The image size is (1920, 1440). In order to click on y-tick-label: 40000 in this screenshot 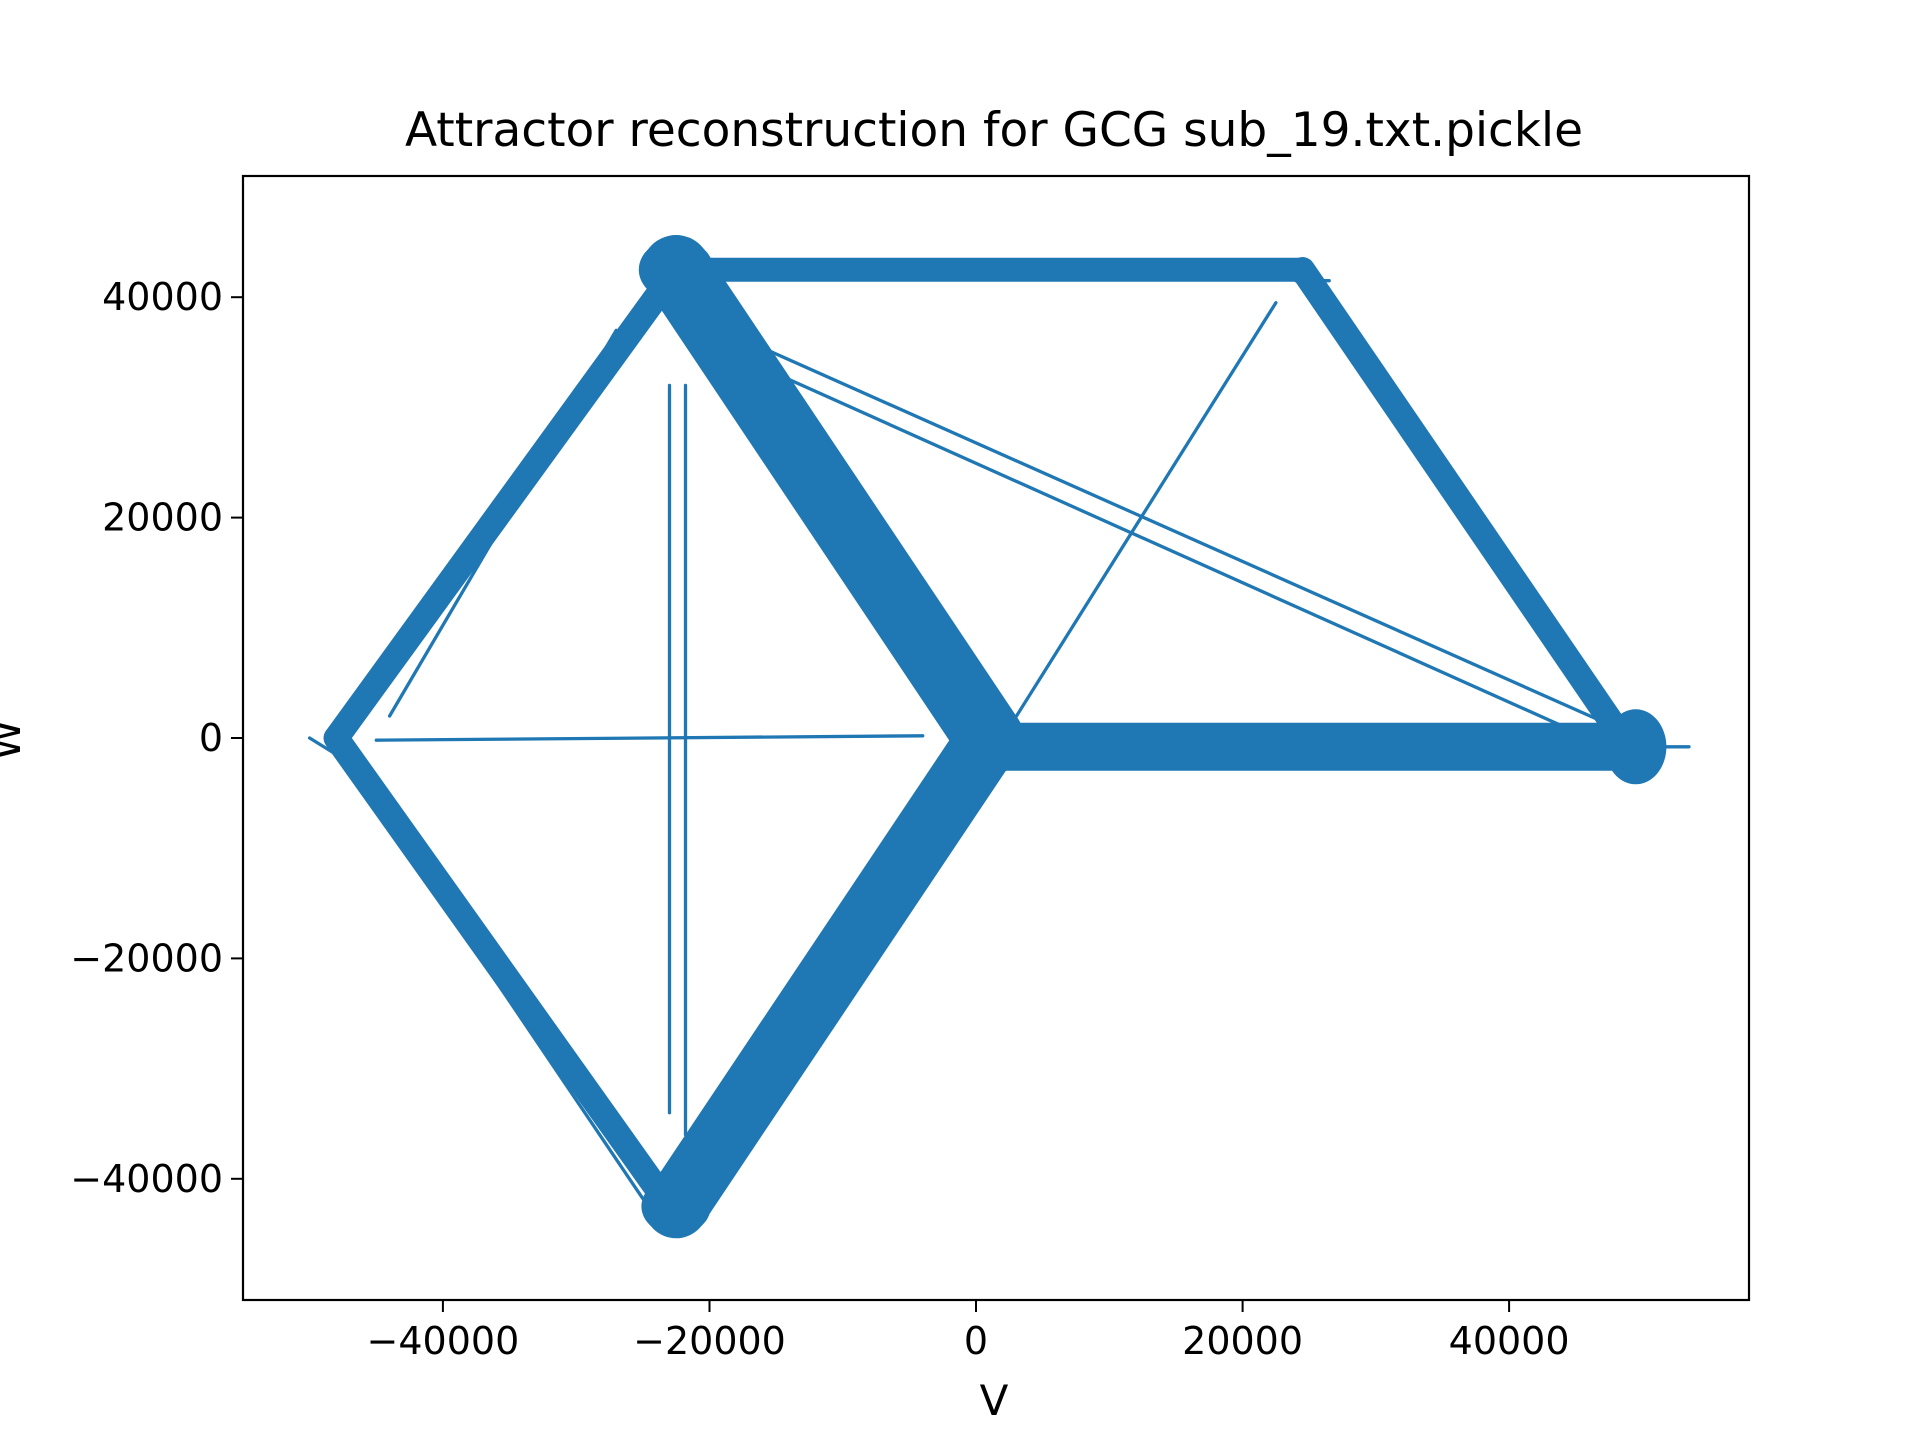, I will do `click(162, 297)`.